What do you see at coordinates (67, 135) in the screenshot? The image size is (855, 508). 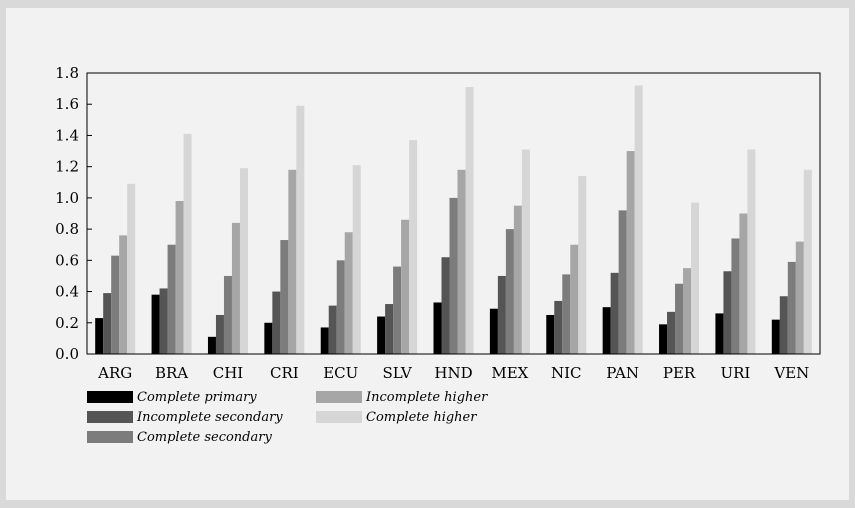 I see `y-tick-label: 1.4` at bounding box center [67, 135].